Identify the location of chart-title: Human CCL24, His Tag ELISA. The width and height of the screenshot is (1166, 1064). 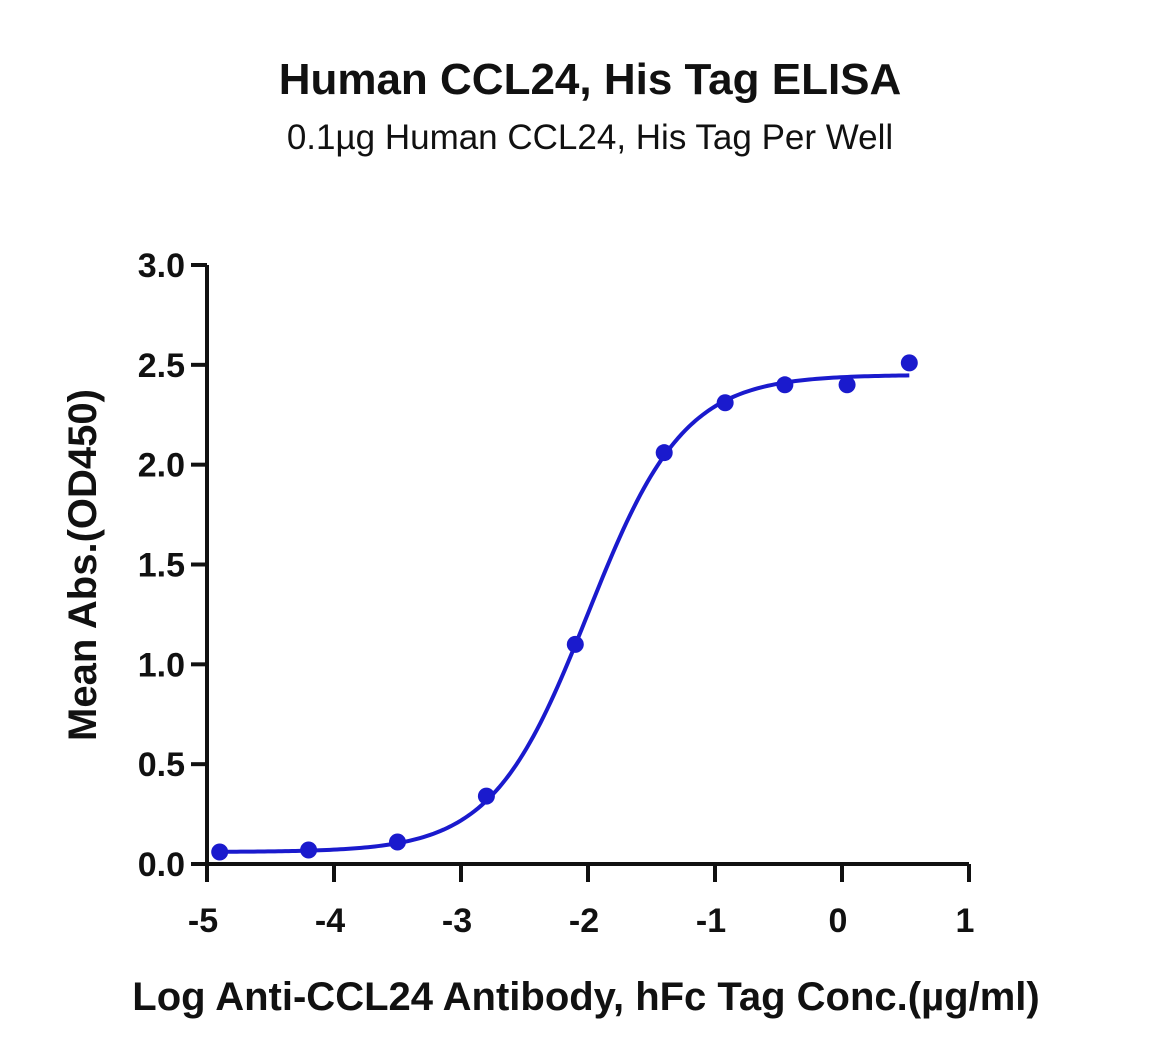
(590, 79).